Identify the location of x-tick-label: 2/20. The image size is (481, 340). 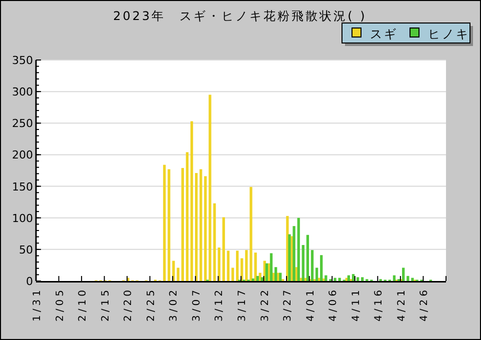
(128, 304).